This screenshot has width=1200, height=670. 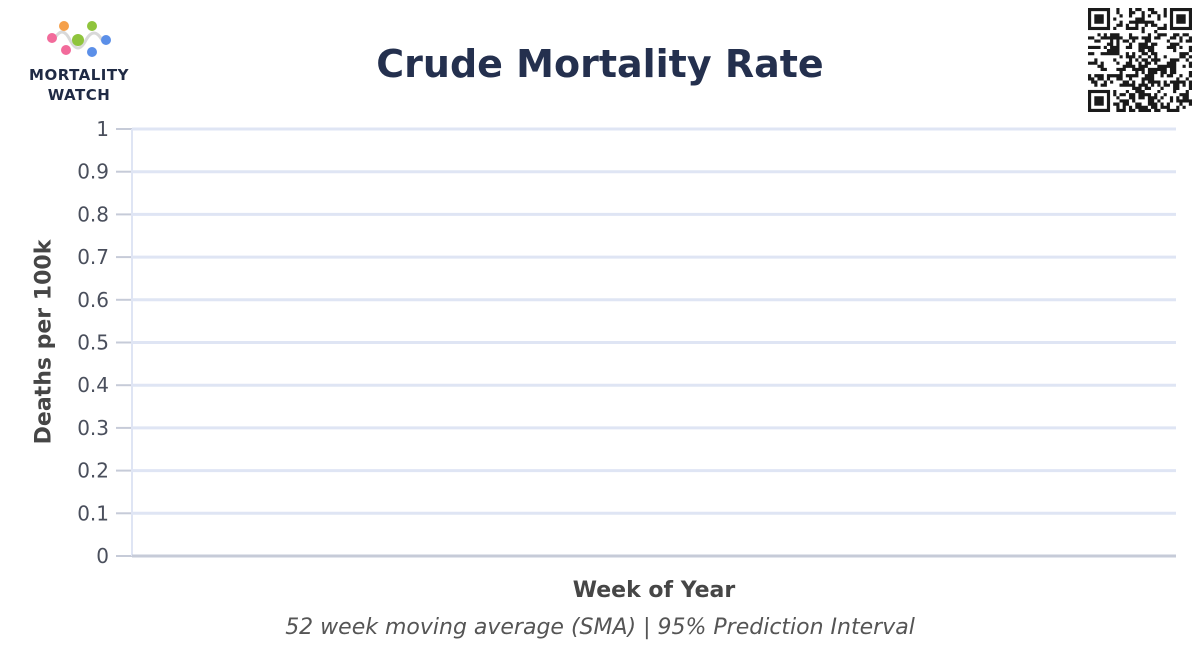 What do you see at coordinates (93, 513) in the screenshot?
I see `y-tick-label-1: 0.1` at bounding box center [93, 513].